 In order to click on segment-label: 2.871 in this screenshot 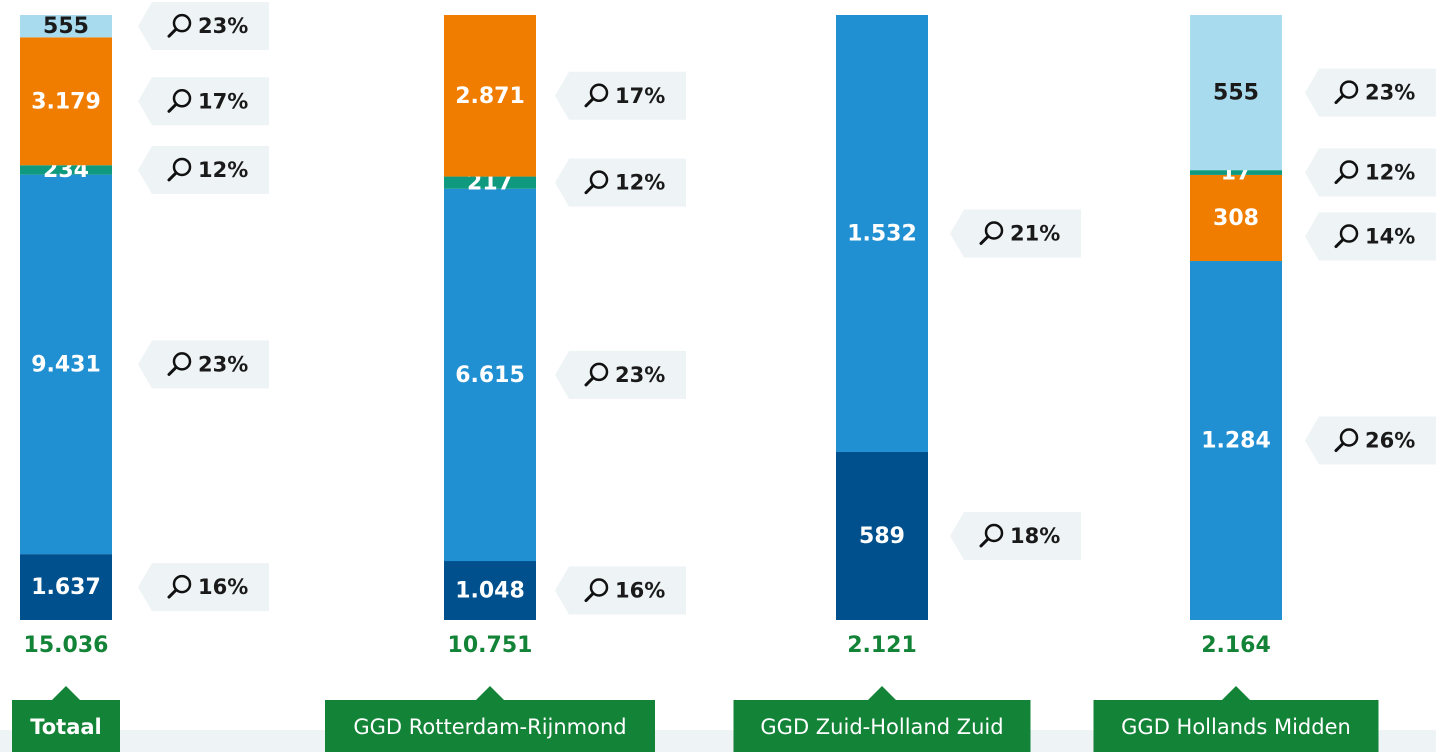, I will do `click(490, 96)`.